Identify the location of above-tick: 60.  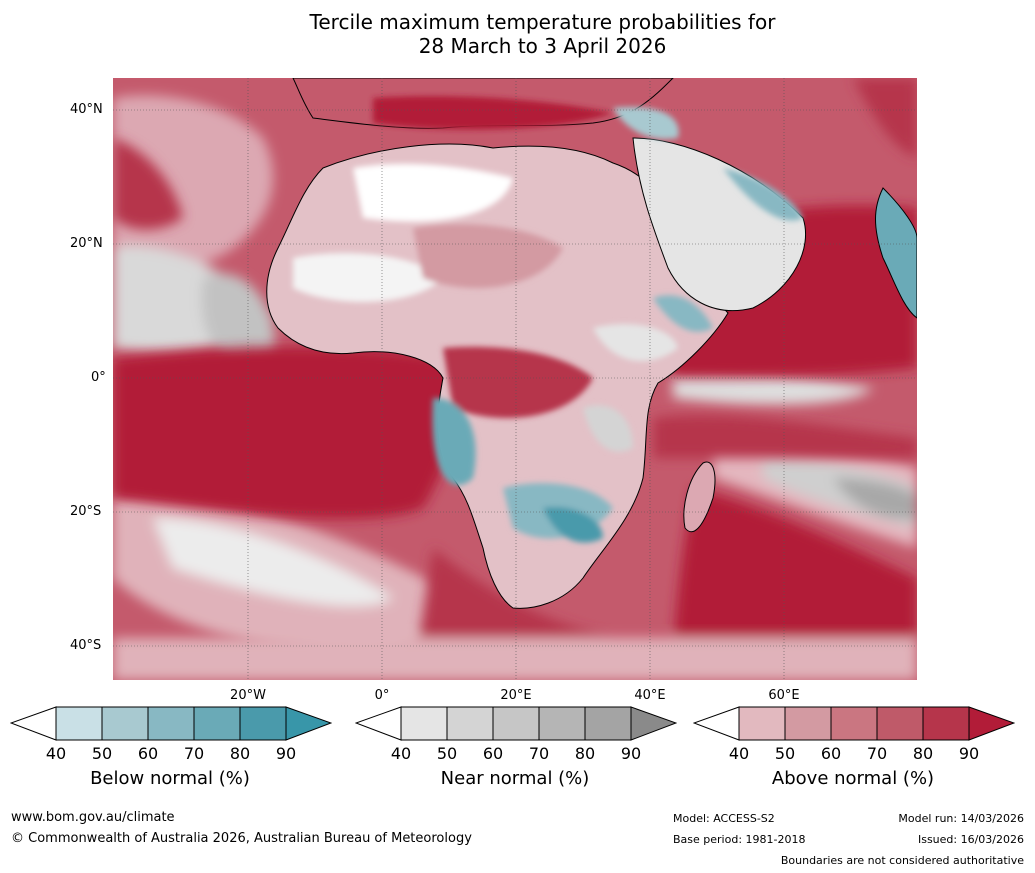
(831, 753).